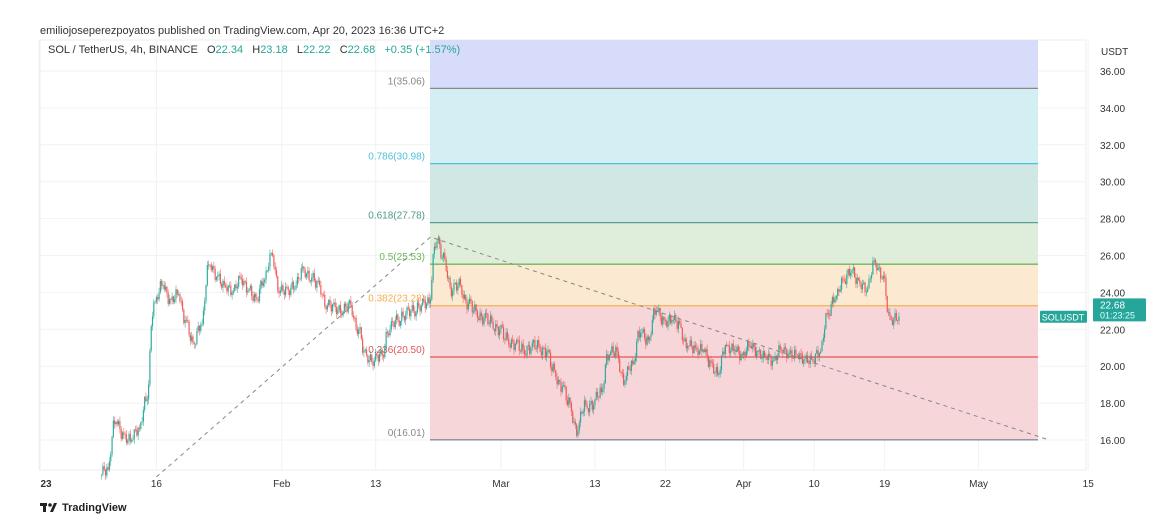  What do you see at coordinates (123, 50) in the screenshot?
I see `symbol-name: SOL / TetherUS, 4h, BINANCE` at bounding box center [123, 50].